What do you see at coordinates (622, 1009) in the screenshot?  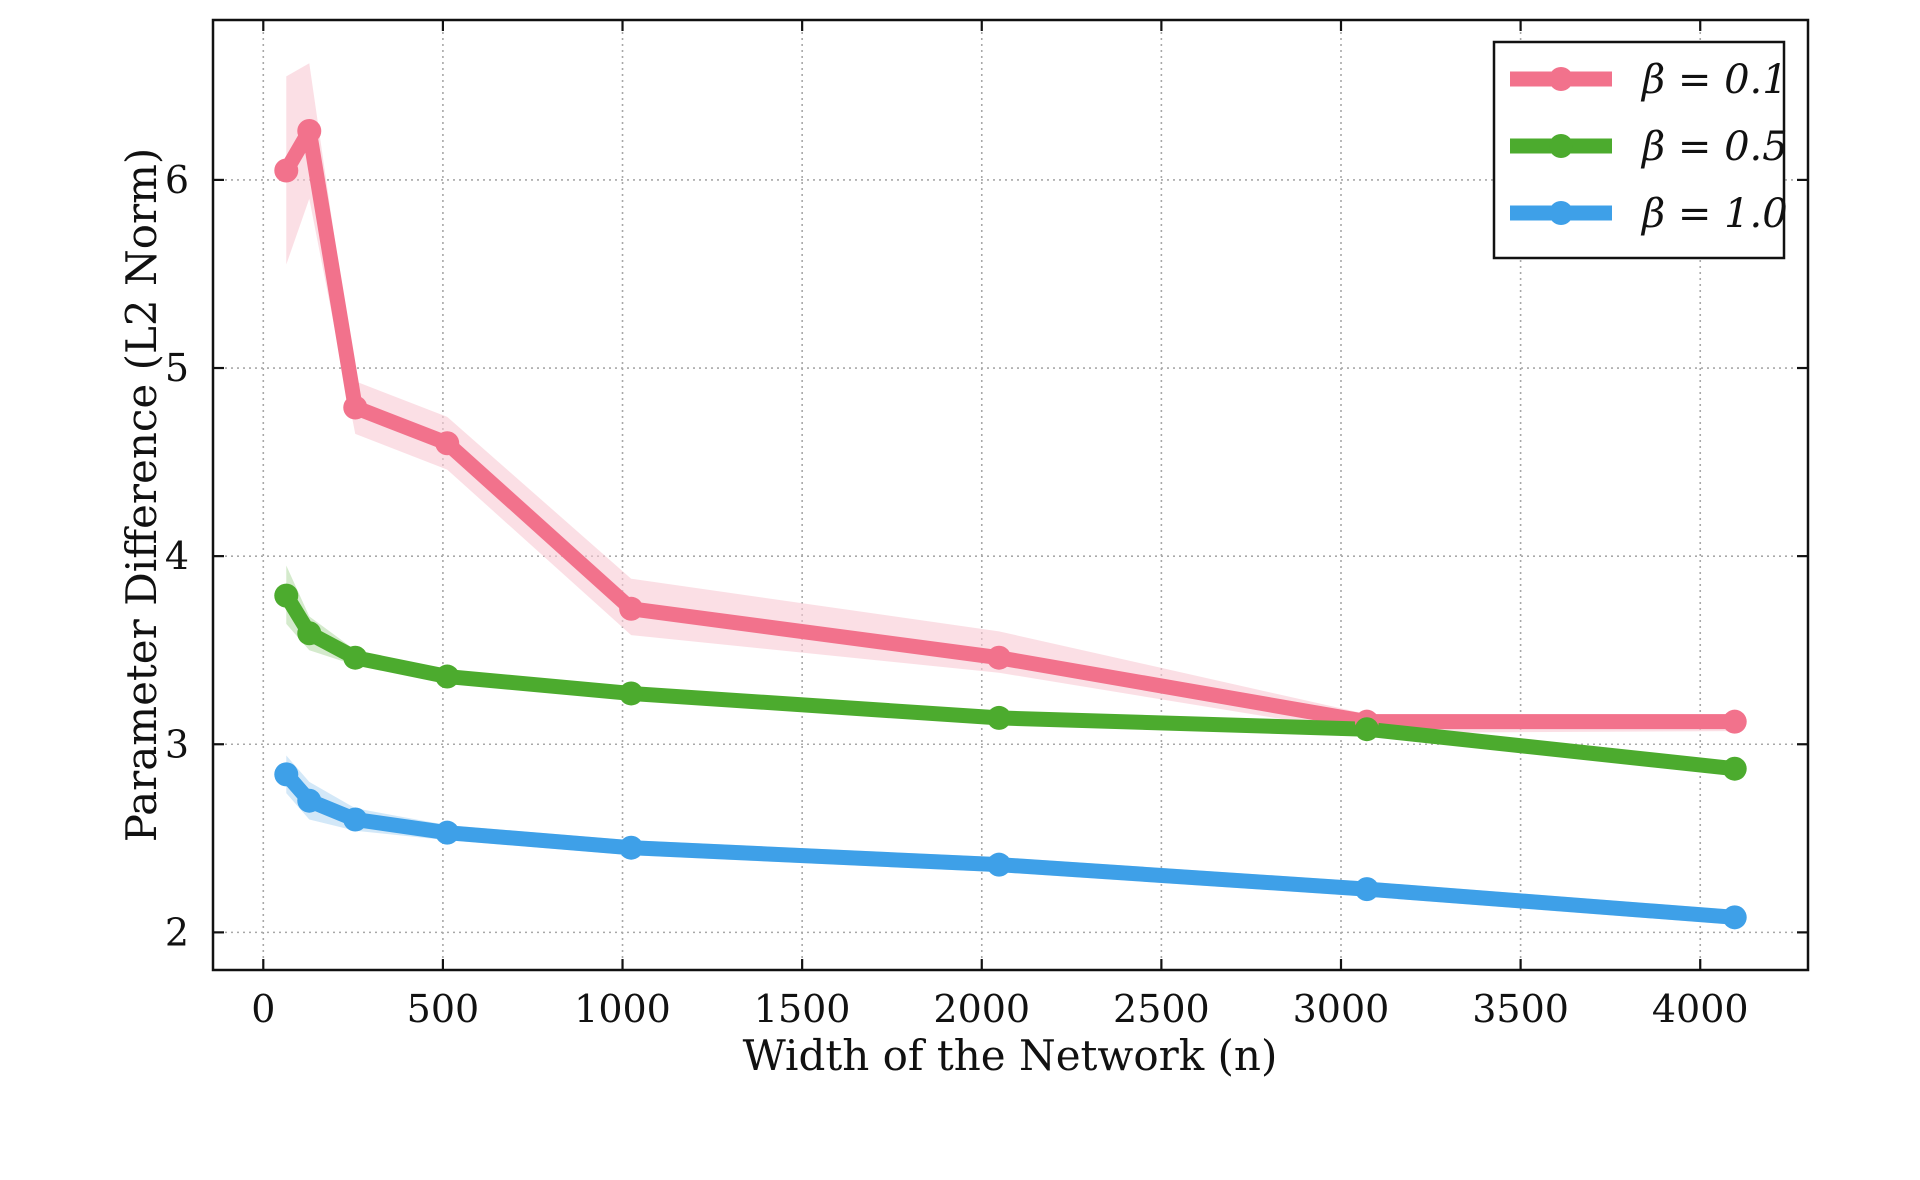 I see `x-tick-label: 1000` at bounding box center [622, 1009].